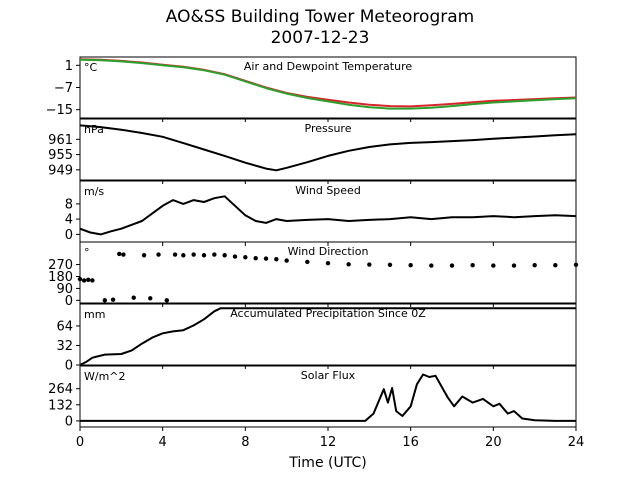 Image resolution: width=640 pixels, height=480 pixels. Describe the element at coordinates (245, 442) in the screenshot. I see `x-tick-label: 8` at that location.